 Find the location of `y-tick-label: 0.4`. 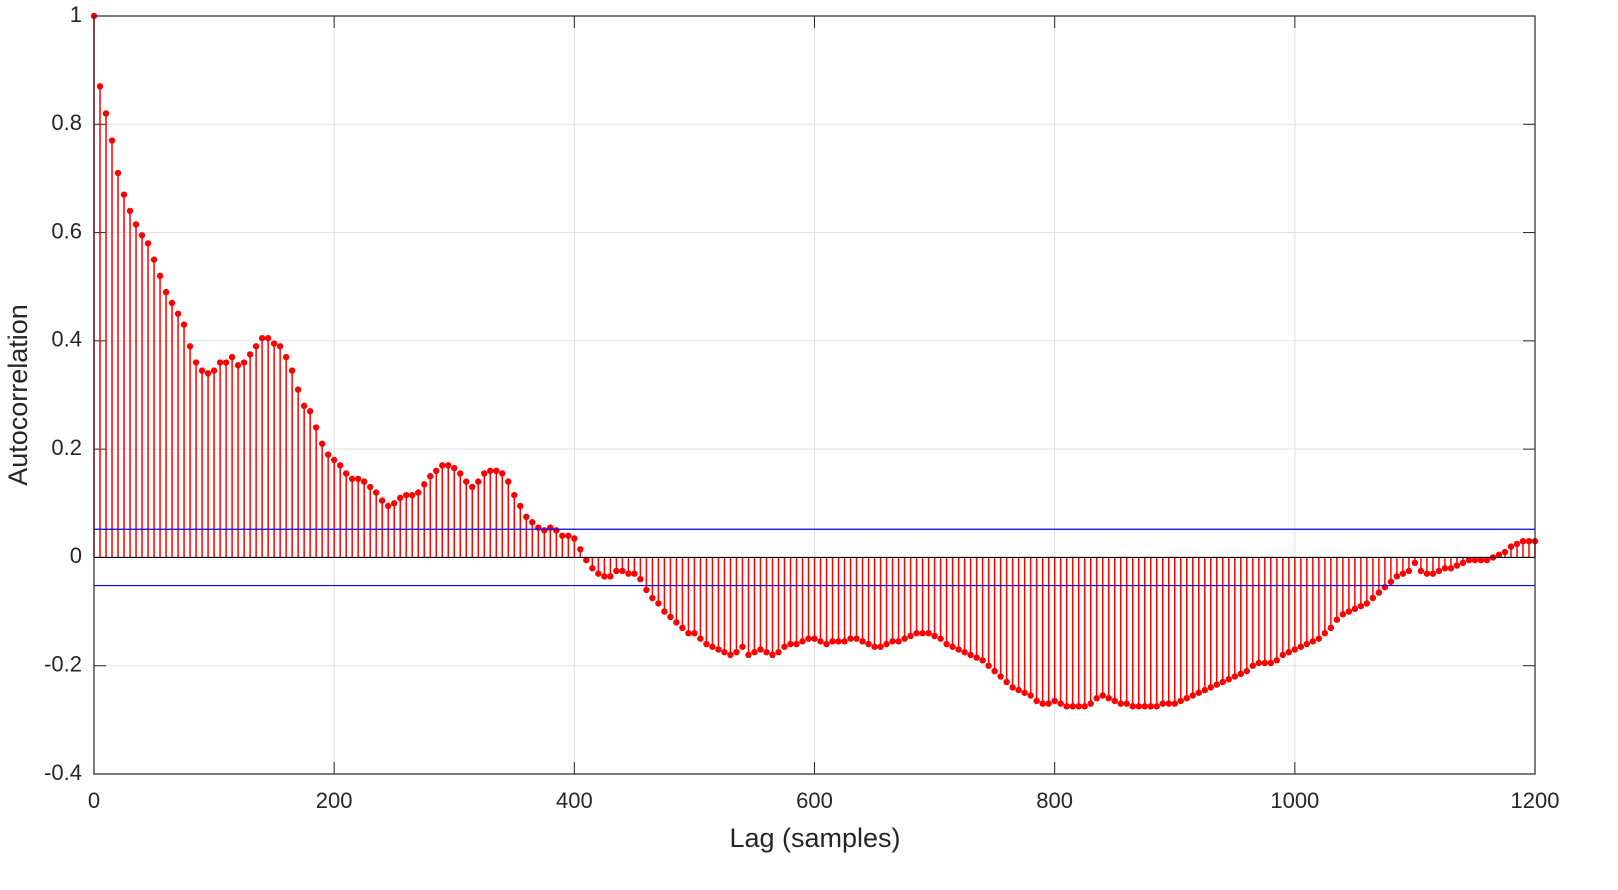

y-tick-label: 0.4 is located at coordinates (66, 339).